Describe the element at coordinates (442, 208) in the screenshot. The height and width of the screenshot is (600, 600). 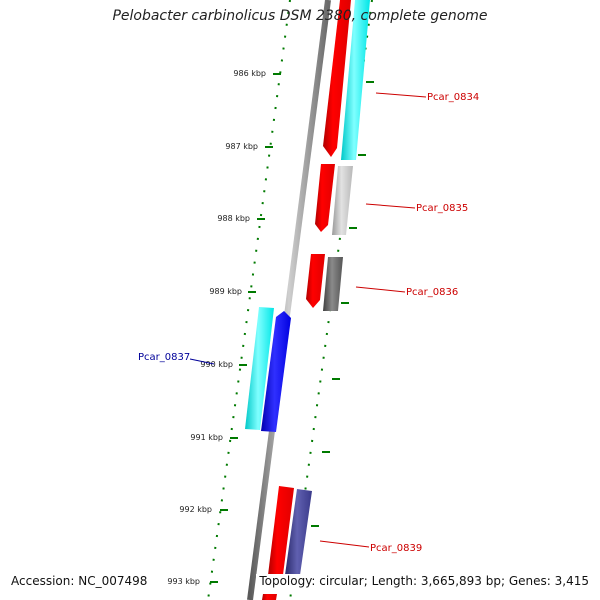
I see `gene-label-pcar-0835: Pcar_0835` at that location.